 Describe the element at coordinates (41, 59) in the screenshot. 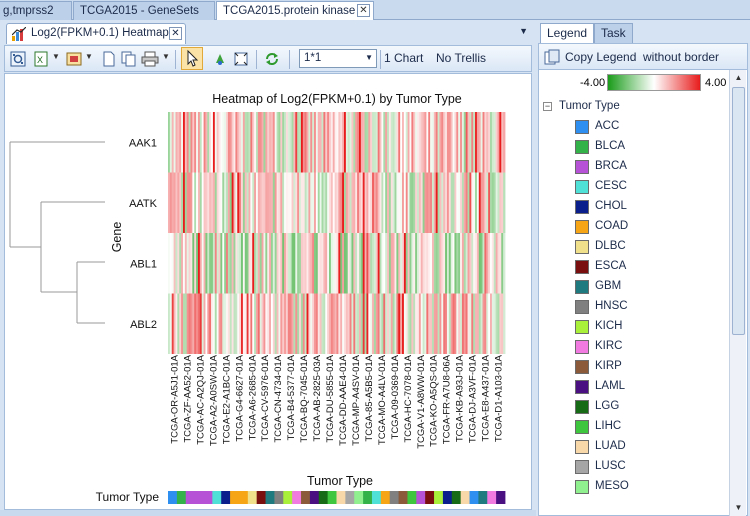

I see `excel-export-icon: X` at that location.